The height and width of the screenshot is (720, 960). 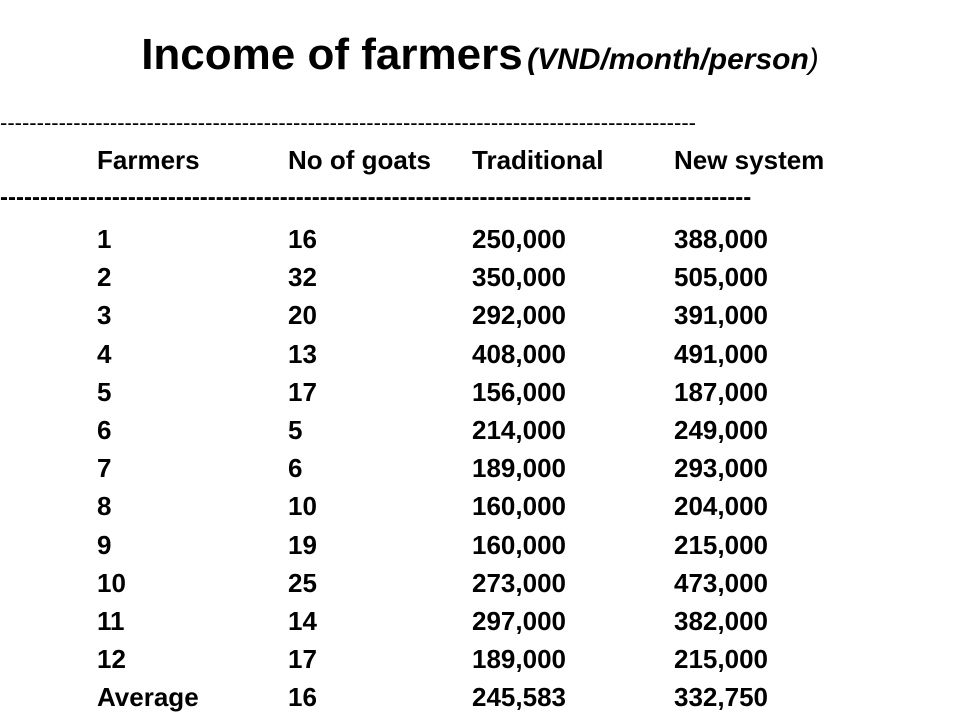 I want to click on cell-traditional: 250,000, so click(x=519, y=239).